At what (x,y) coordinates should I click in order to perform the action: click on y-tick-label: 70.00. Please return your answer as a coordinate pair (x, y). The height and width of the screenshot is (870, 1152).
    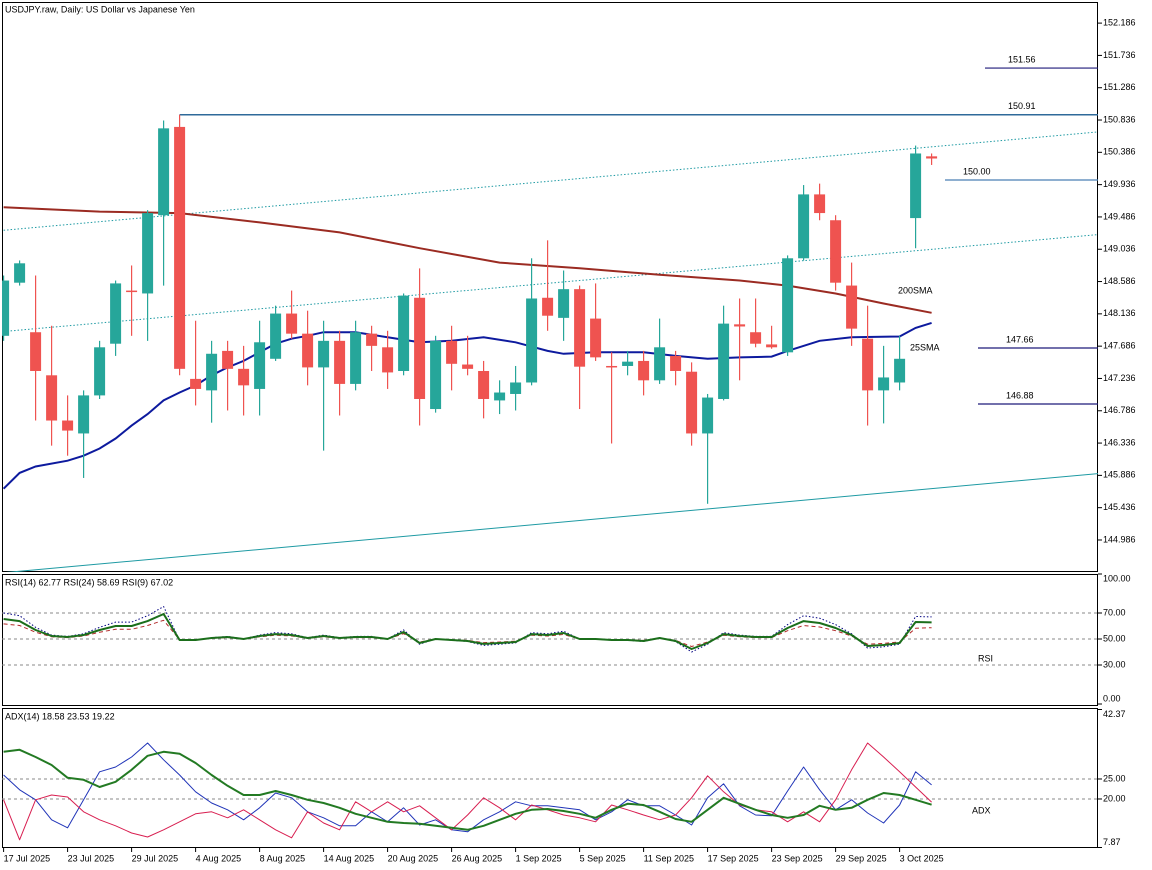
    Looking at the image, I should click on (1114, 612).